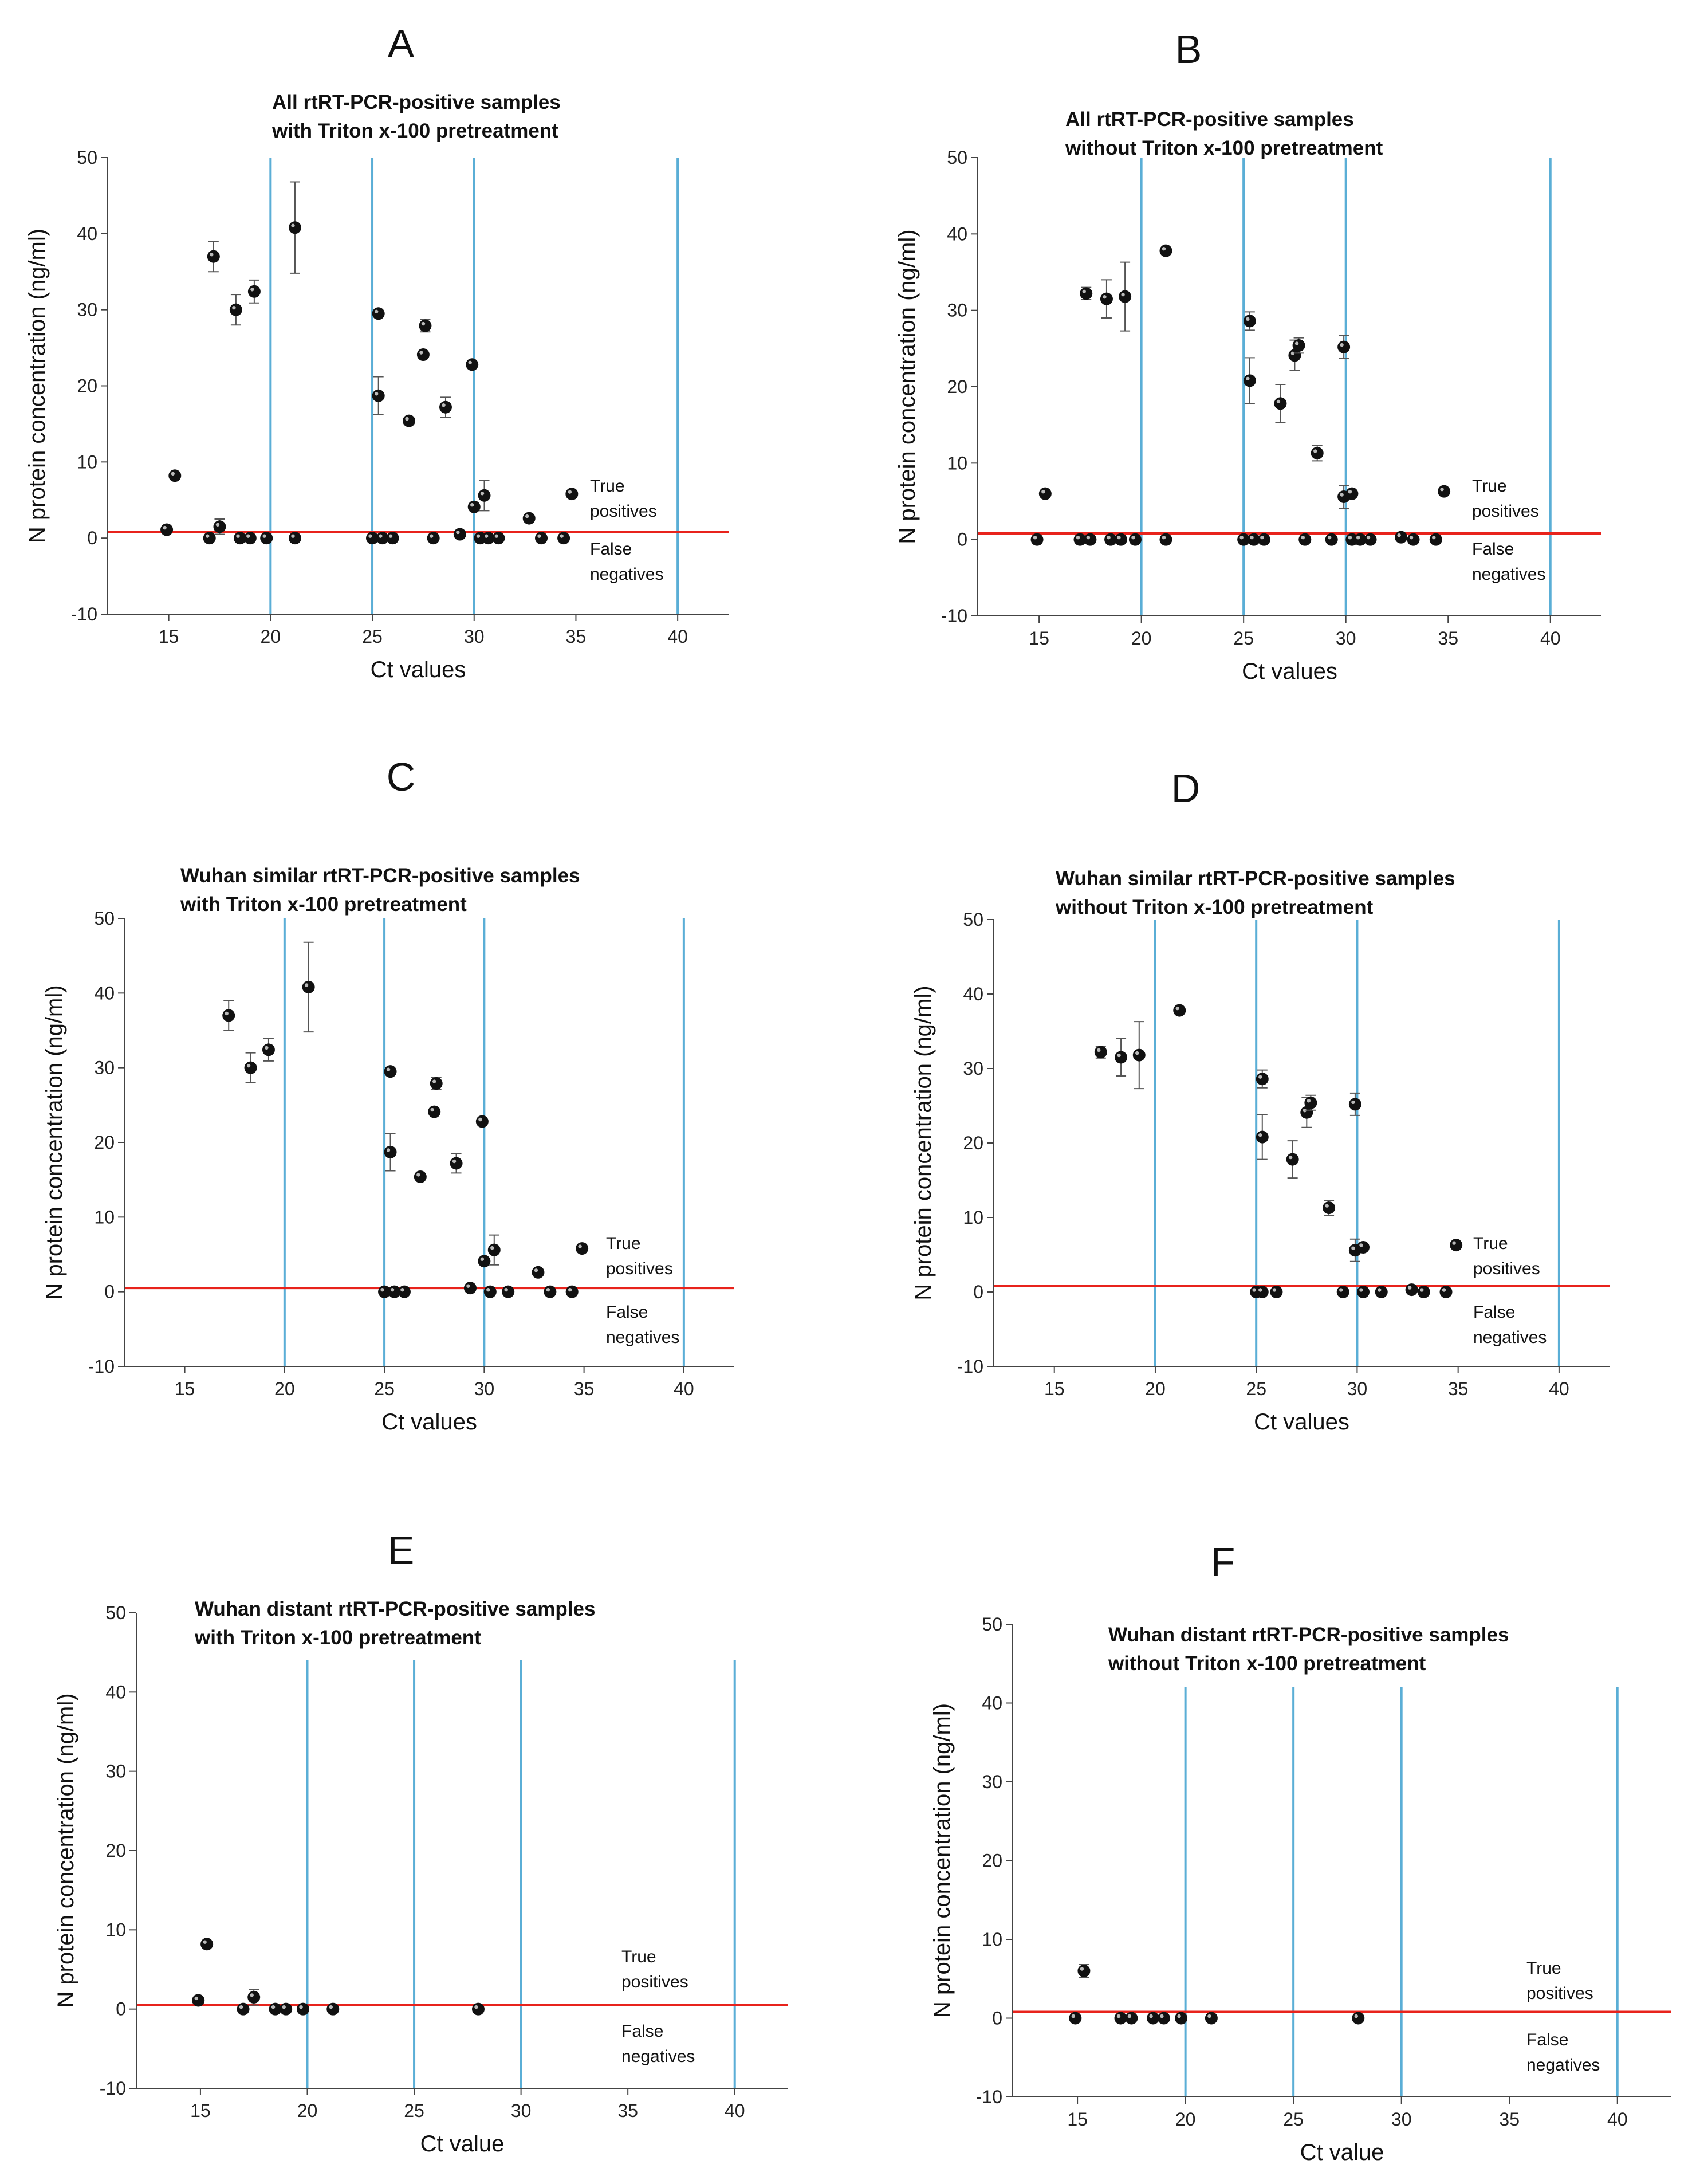 This screenshot has width=1696, height=2184. What do you see at coordinates (576, 637) in the screenshot?
I see `x-tick-label: 35` at bounding box center [576, 637].